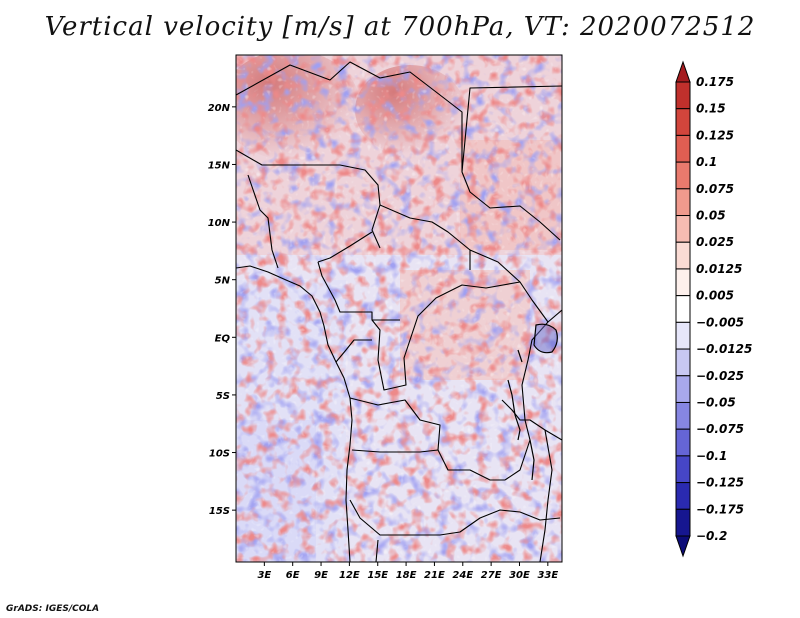 This screenshot has width=800, height=618. I want to click on lat-tick-label: 10N, so click(219, 223).